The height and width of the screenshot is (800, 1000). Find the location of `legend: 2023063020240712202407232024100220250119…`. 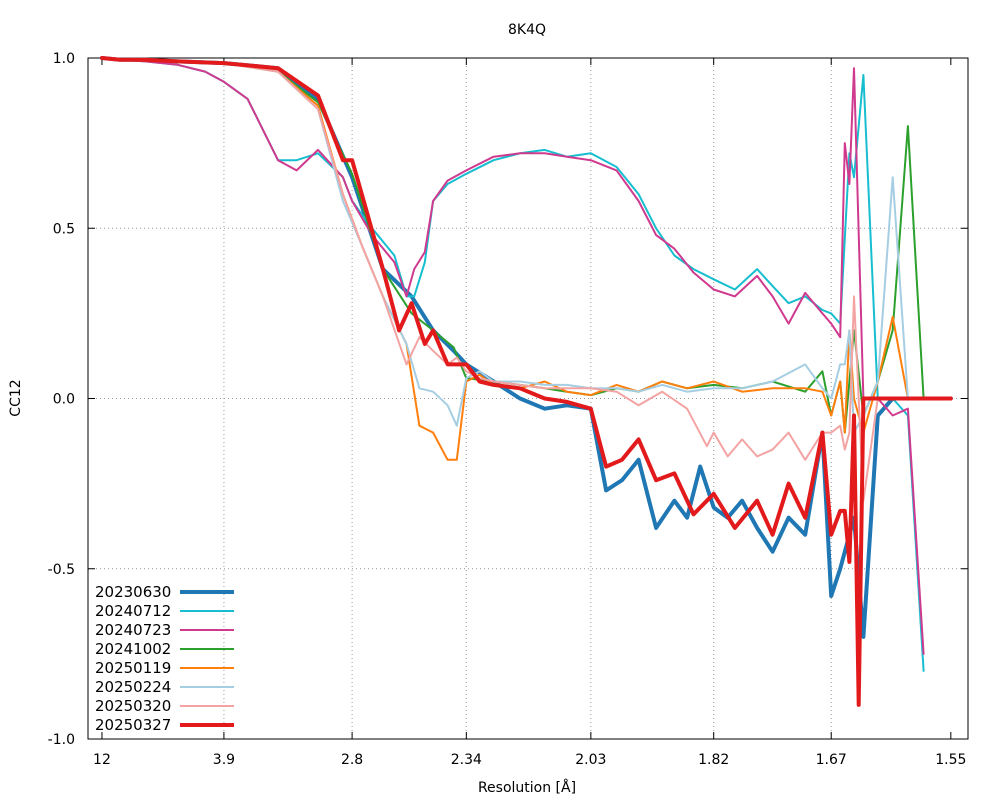

legend: 2023063020240712202407232024100220250119… is located at coordinates (164, 658).